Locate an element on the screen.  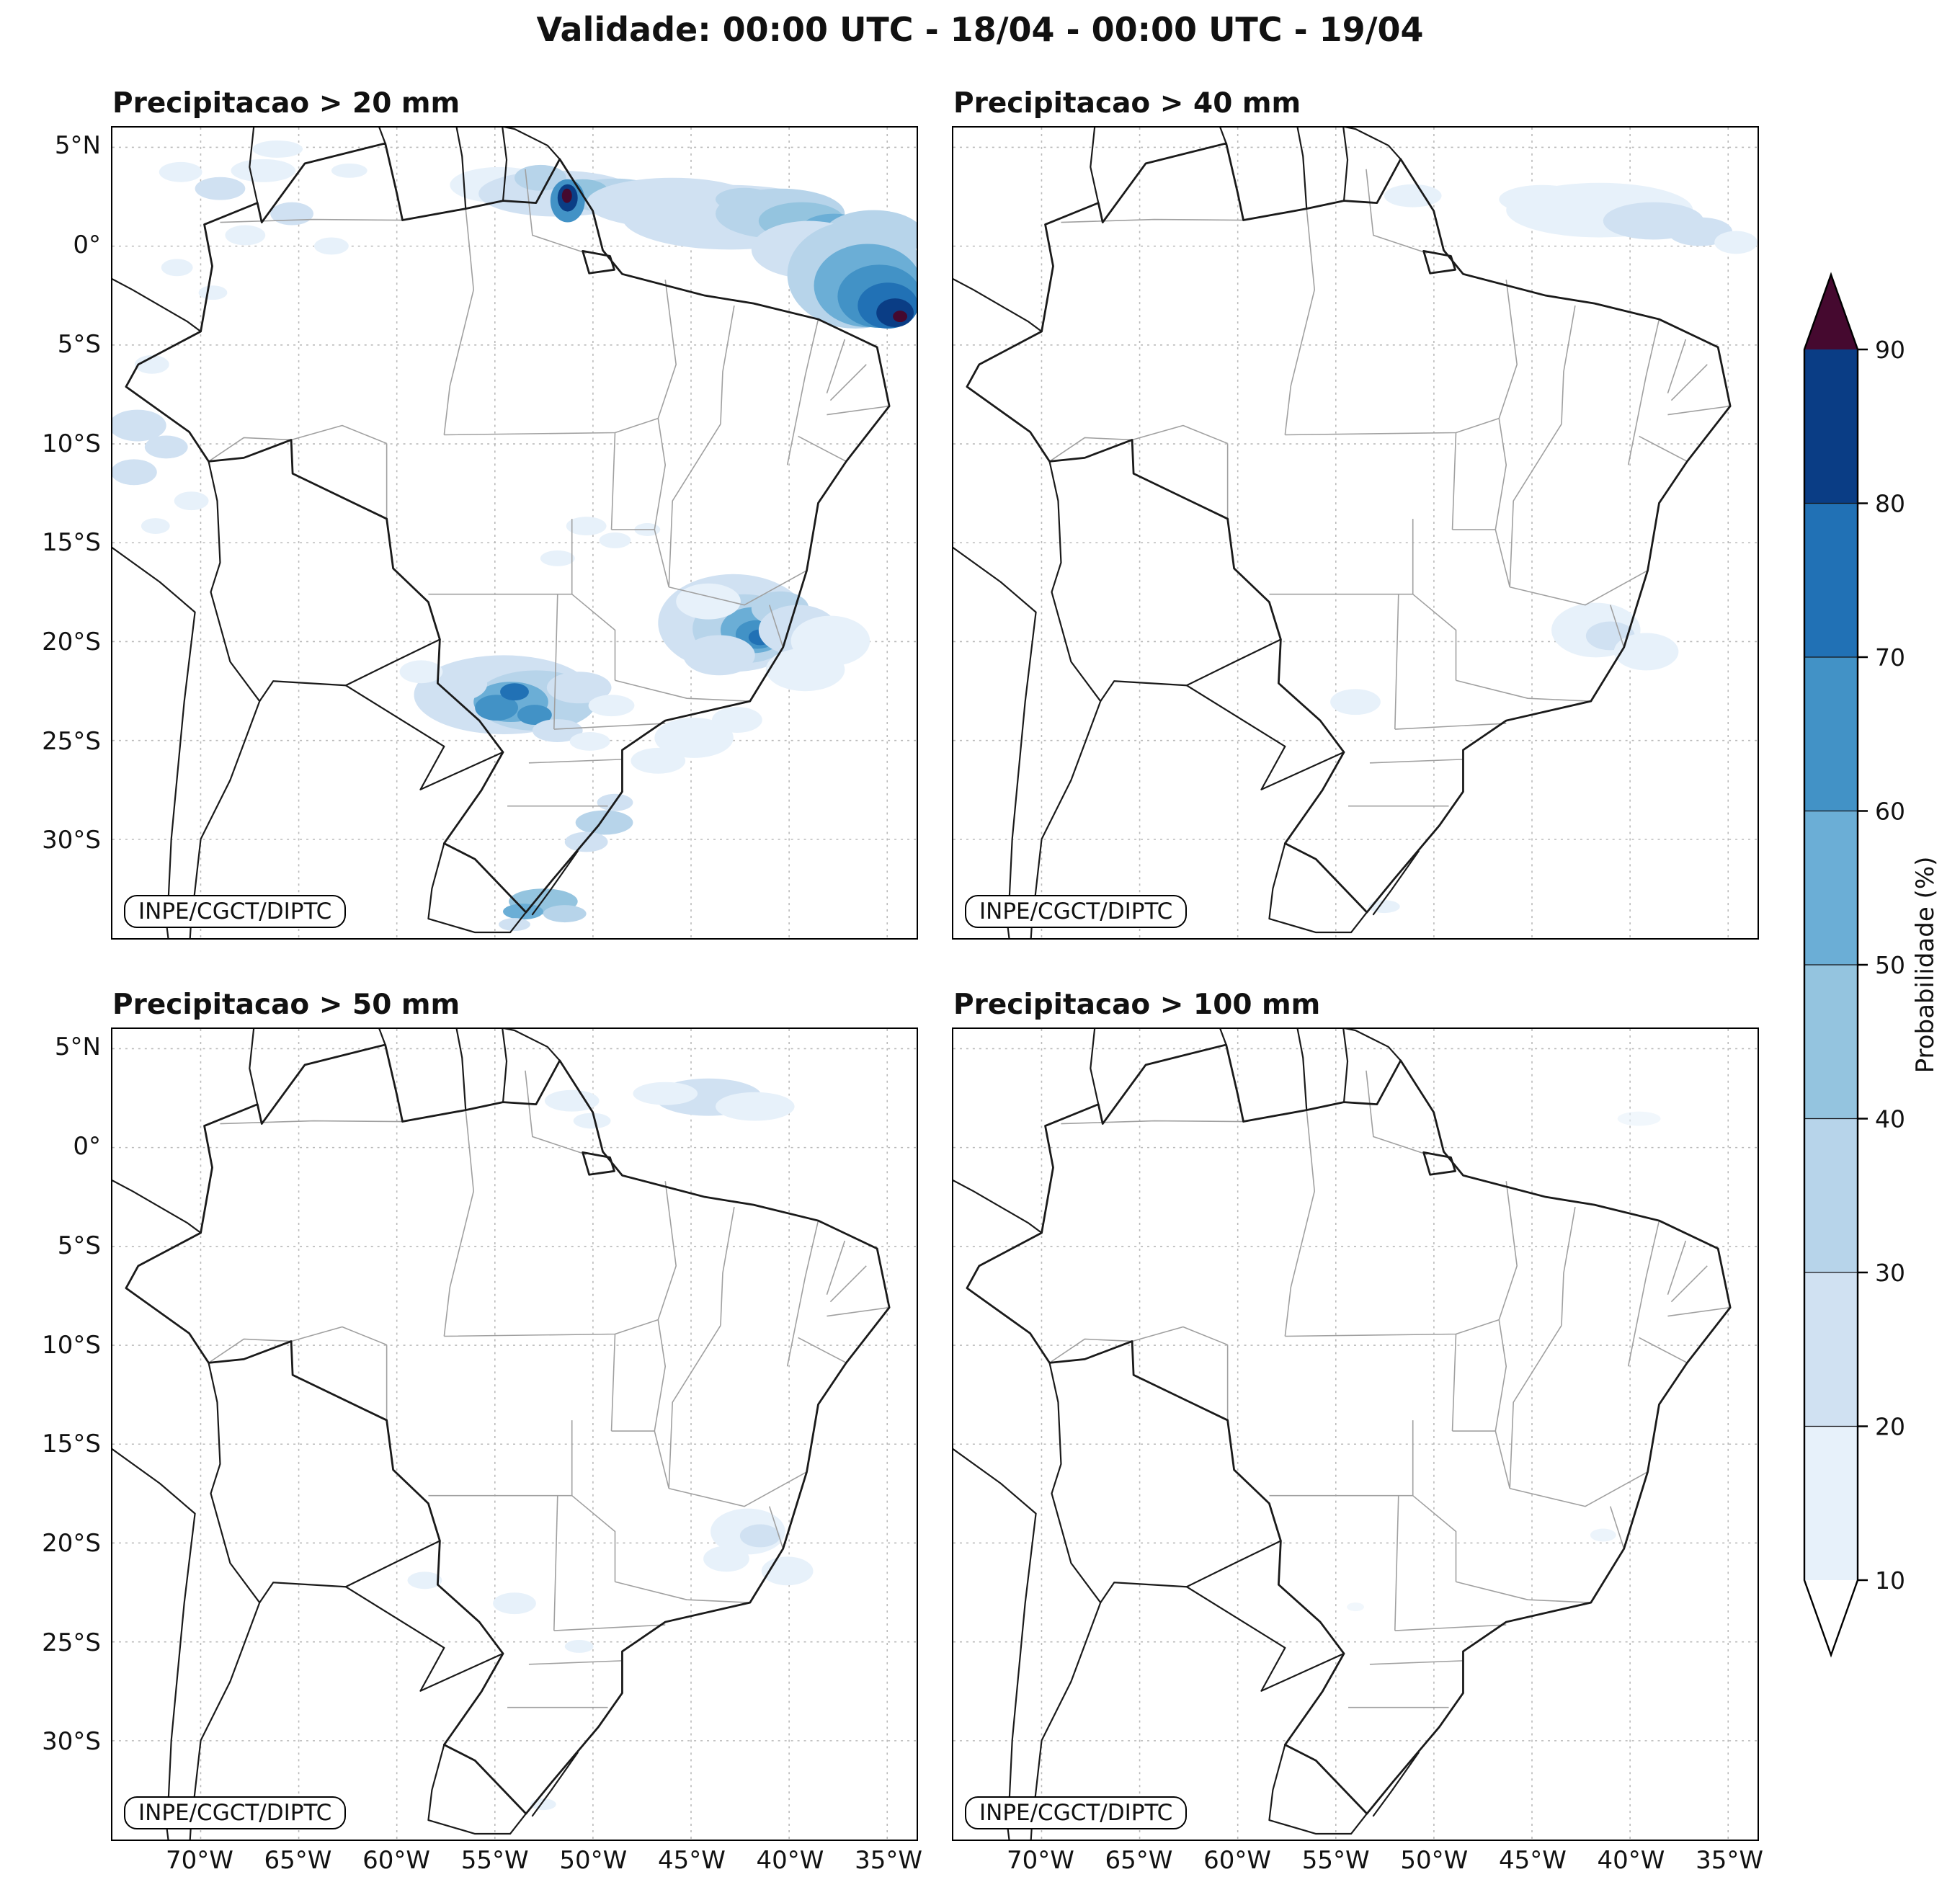
colorbar-under-arrow is located at coordinates (1831, 1617).